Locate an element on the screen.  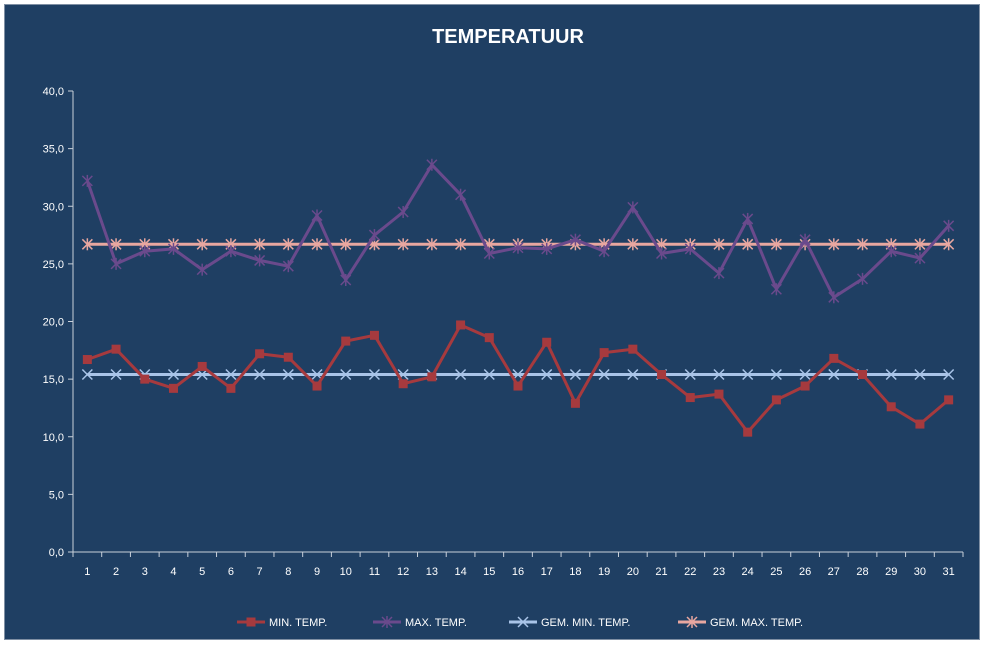
x-tick-label: 12 is located at coordinates (403, 572).